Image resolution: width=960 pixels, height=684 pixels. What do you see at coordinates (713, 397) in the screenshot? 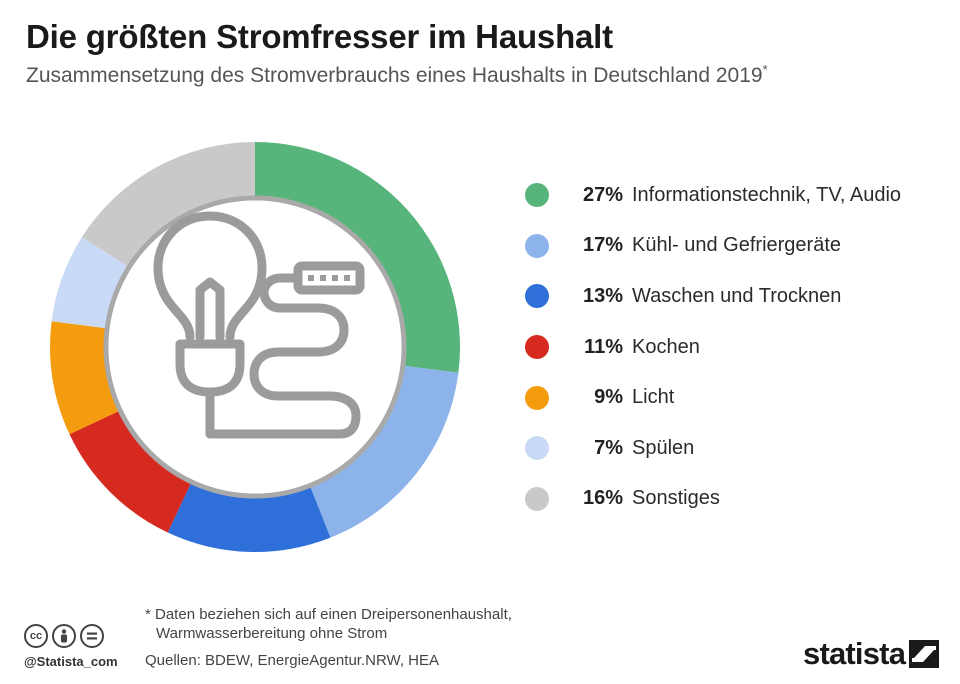
I see `legend-item: 9% Licht` at bounding box center [713, 397].